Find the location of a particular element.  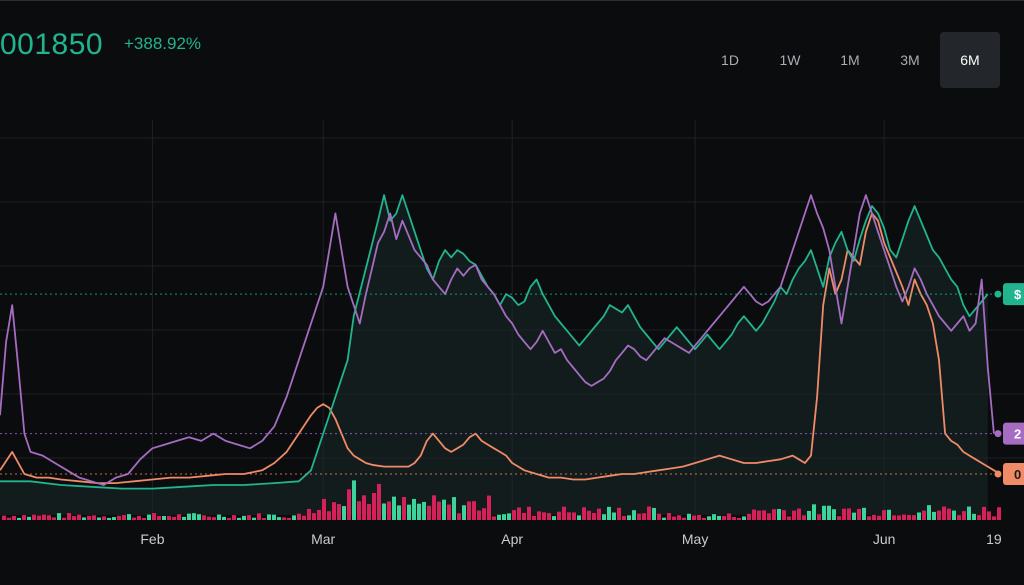

range-button-1w: 1W is located at coordinates (790, 60).